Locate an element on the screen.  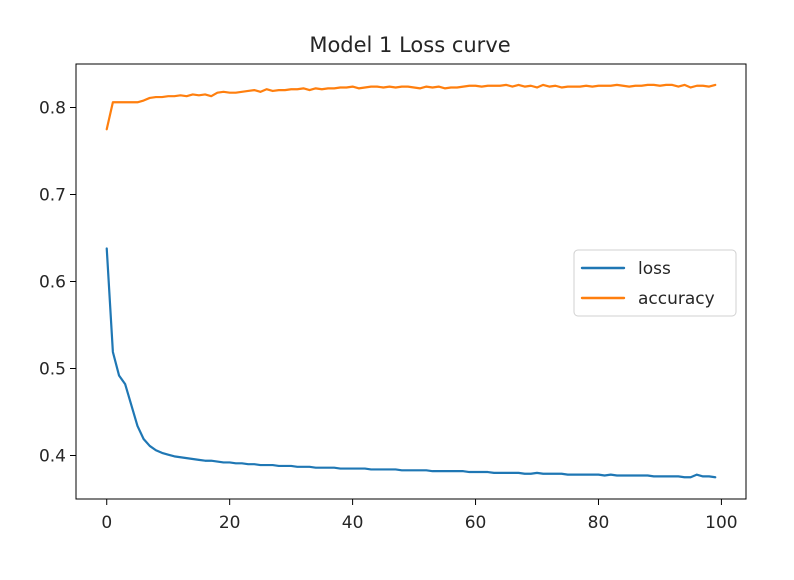
y-tick-label: 0.7 is located at coordinates (52, 196).